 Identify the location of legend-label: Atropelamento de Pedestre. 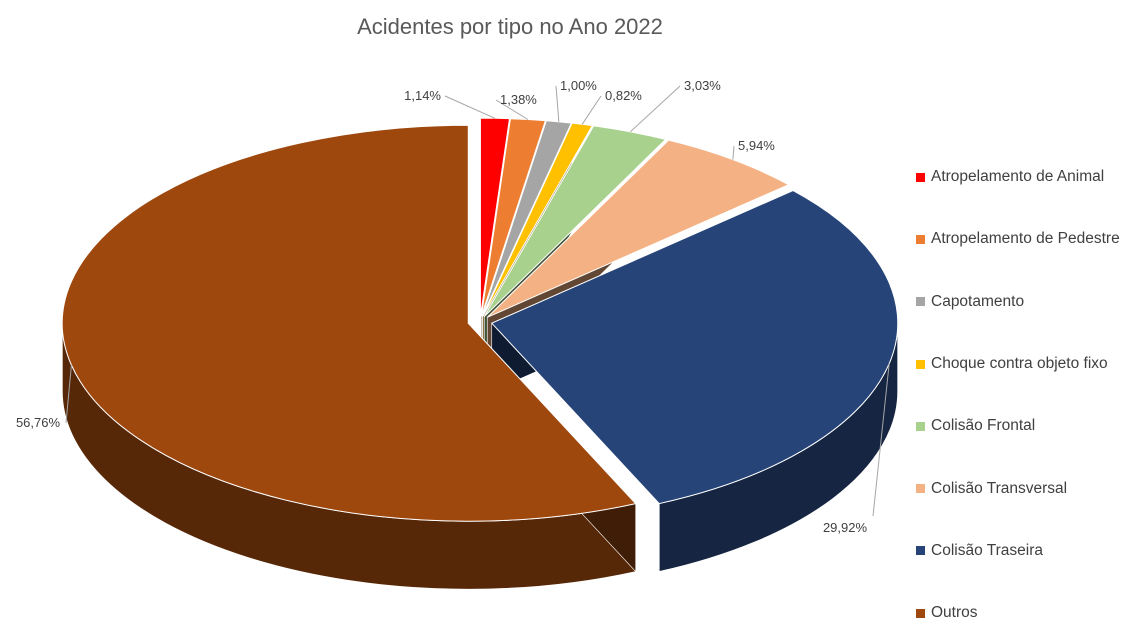
(1025, 239).